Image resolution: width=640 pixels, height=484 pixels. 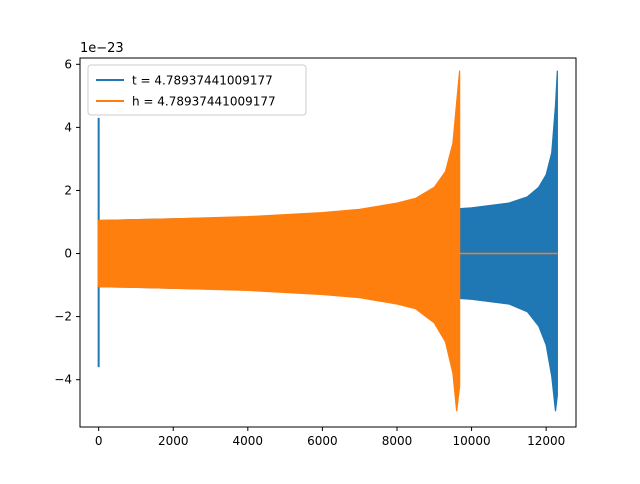 What do you see at coordinates (63, 380) in the screenshot?
I see `y-tick-label: −4` at bounding box center [63, 380].